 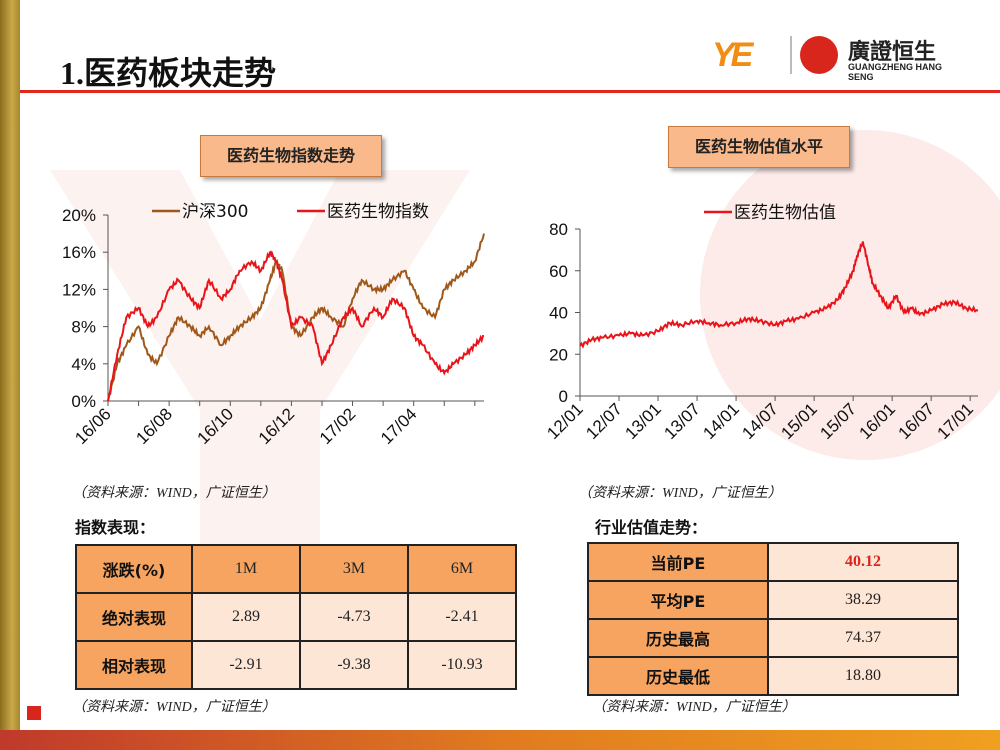 What do you see at coordinates (462, 665) in the screenshot?
I see `table-cell: -10.93` at bounding box center [462, 665].